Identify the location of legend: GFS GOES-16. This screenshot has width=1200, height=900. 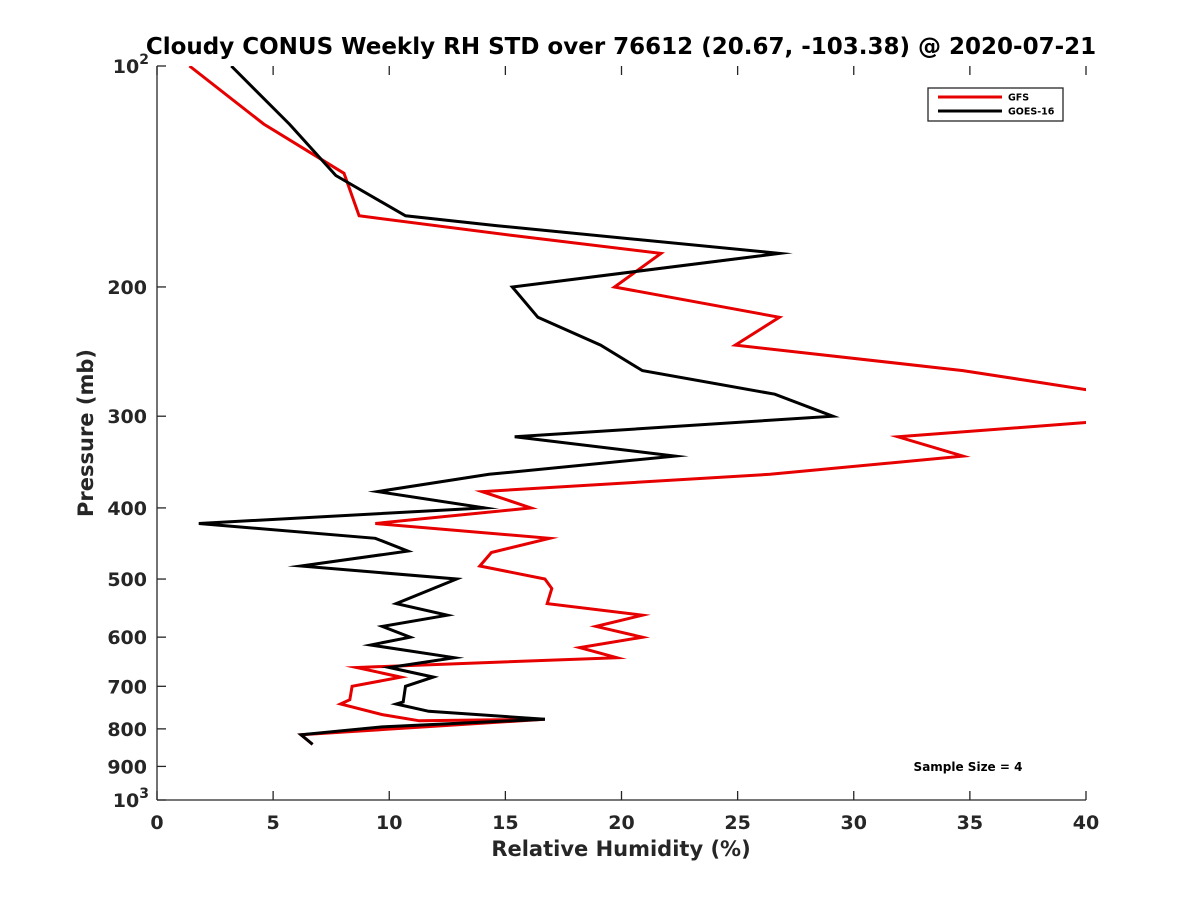
(995, 104).